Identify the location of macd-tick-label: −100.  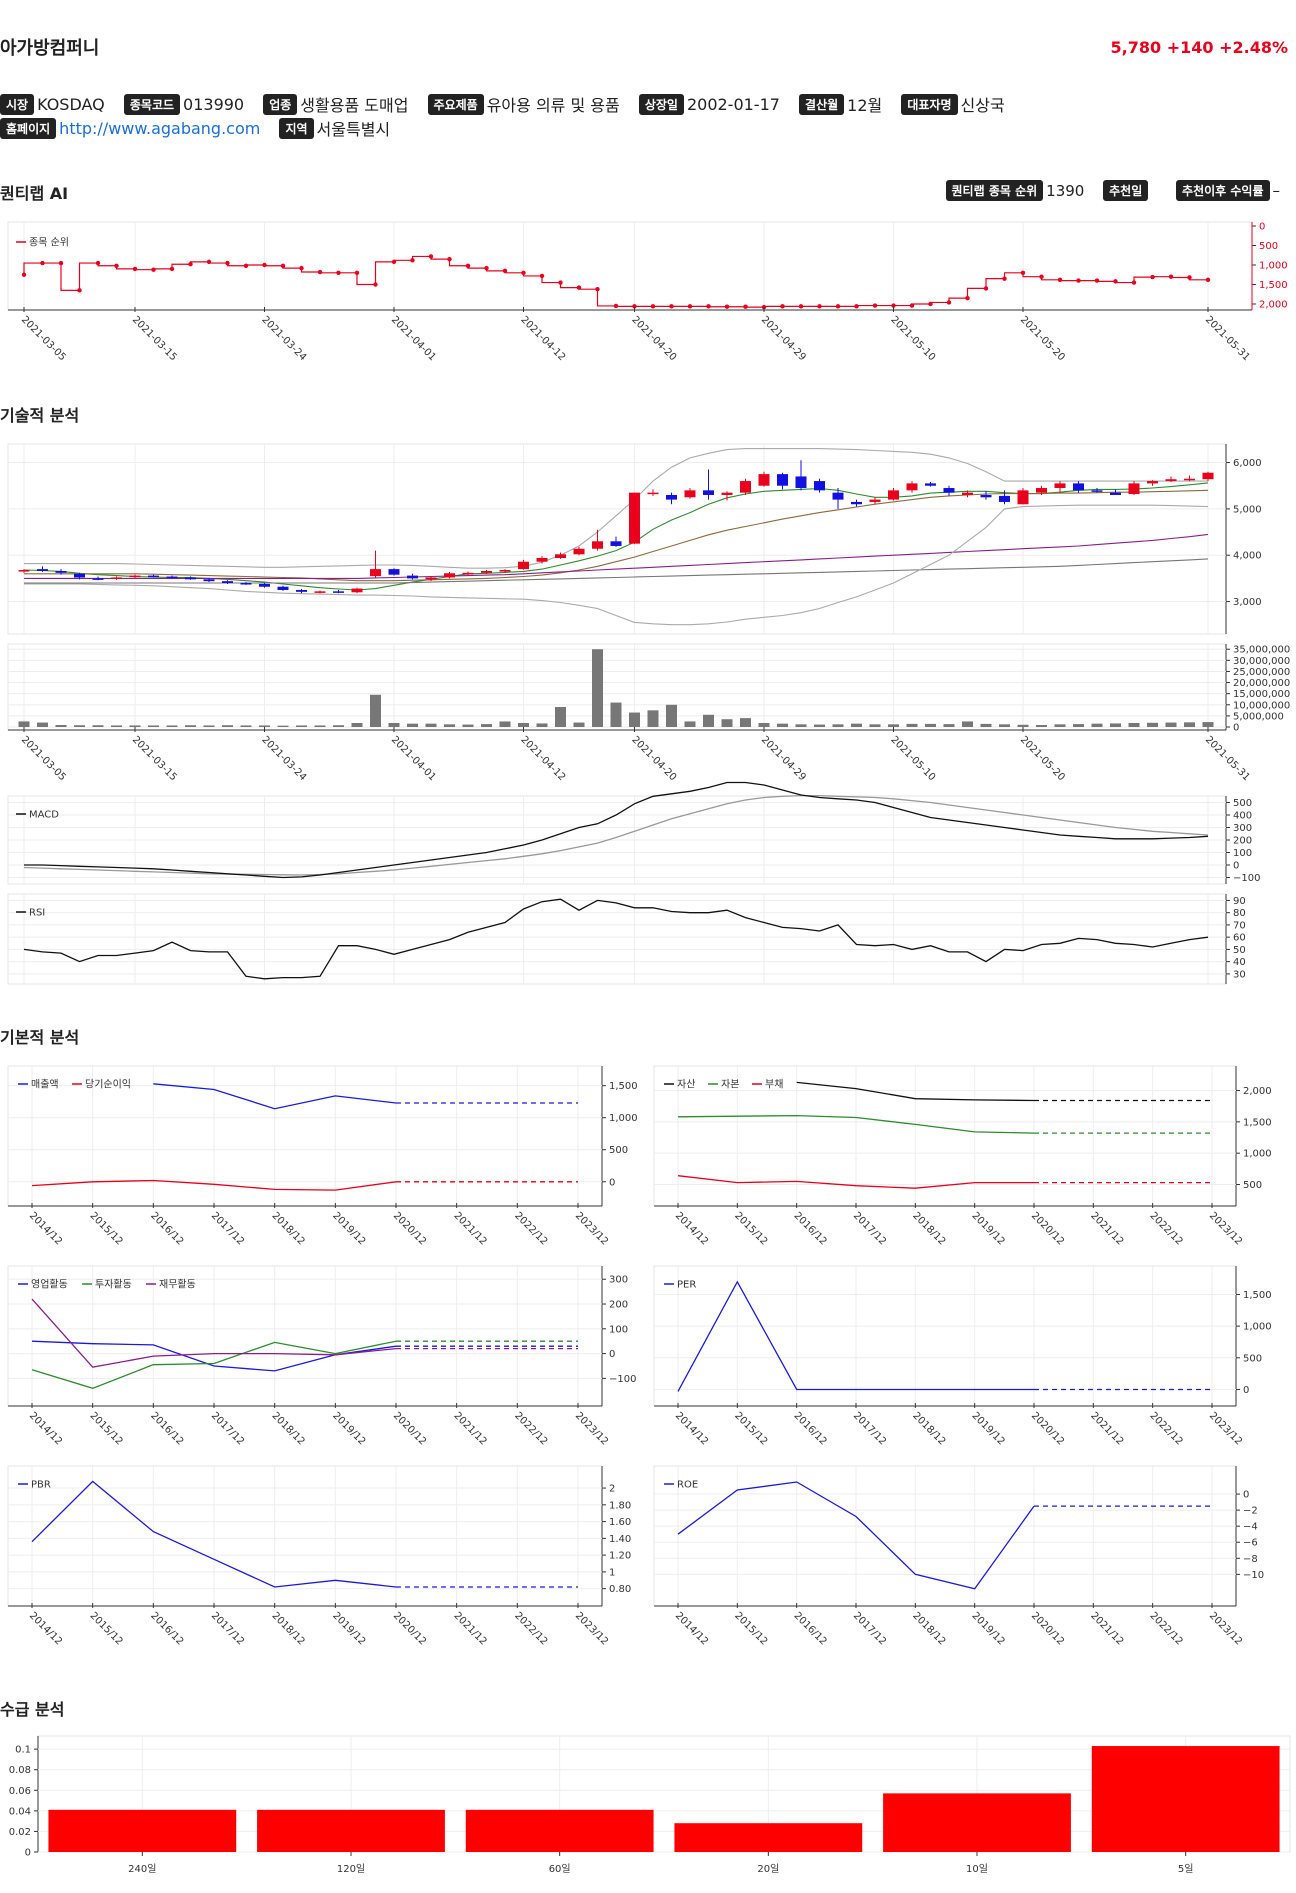
(1246, 878).